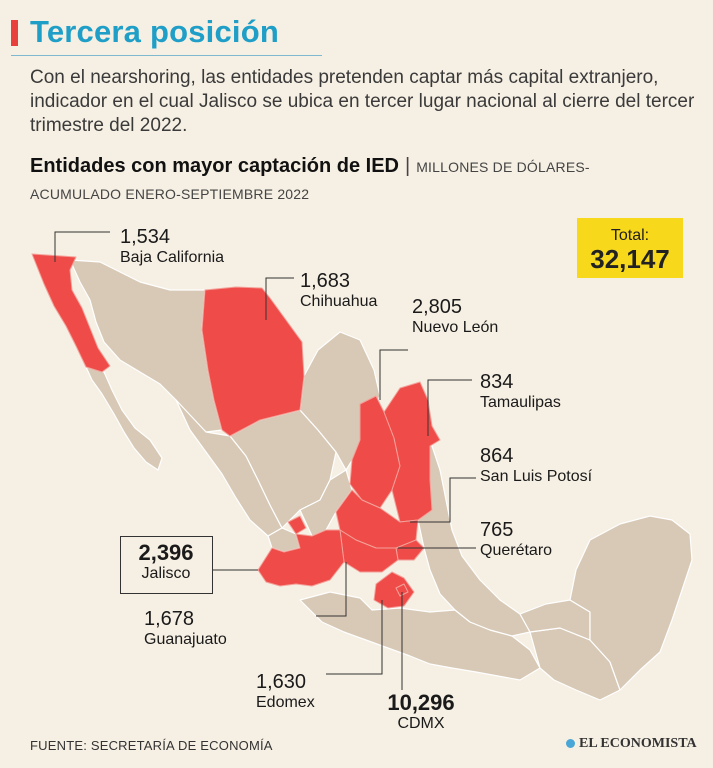  What do you see at coordinates (82, 246) in the screenshot?
I see `leader-baja-california` at bounding box center [82, 246].